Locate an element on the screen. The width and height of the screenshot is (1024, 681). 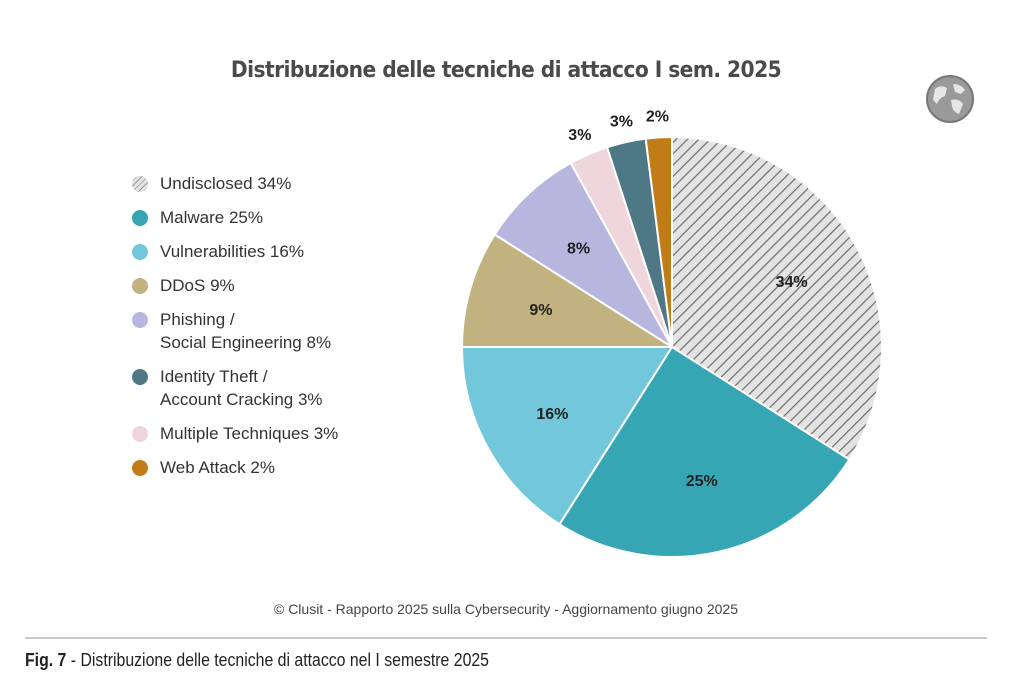
legend-label: Multiple Techniques 3% is located at coordinates (249, 433).